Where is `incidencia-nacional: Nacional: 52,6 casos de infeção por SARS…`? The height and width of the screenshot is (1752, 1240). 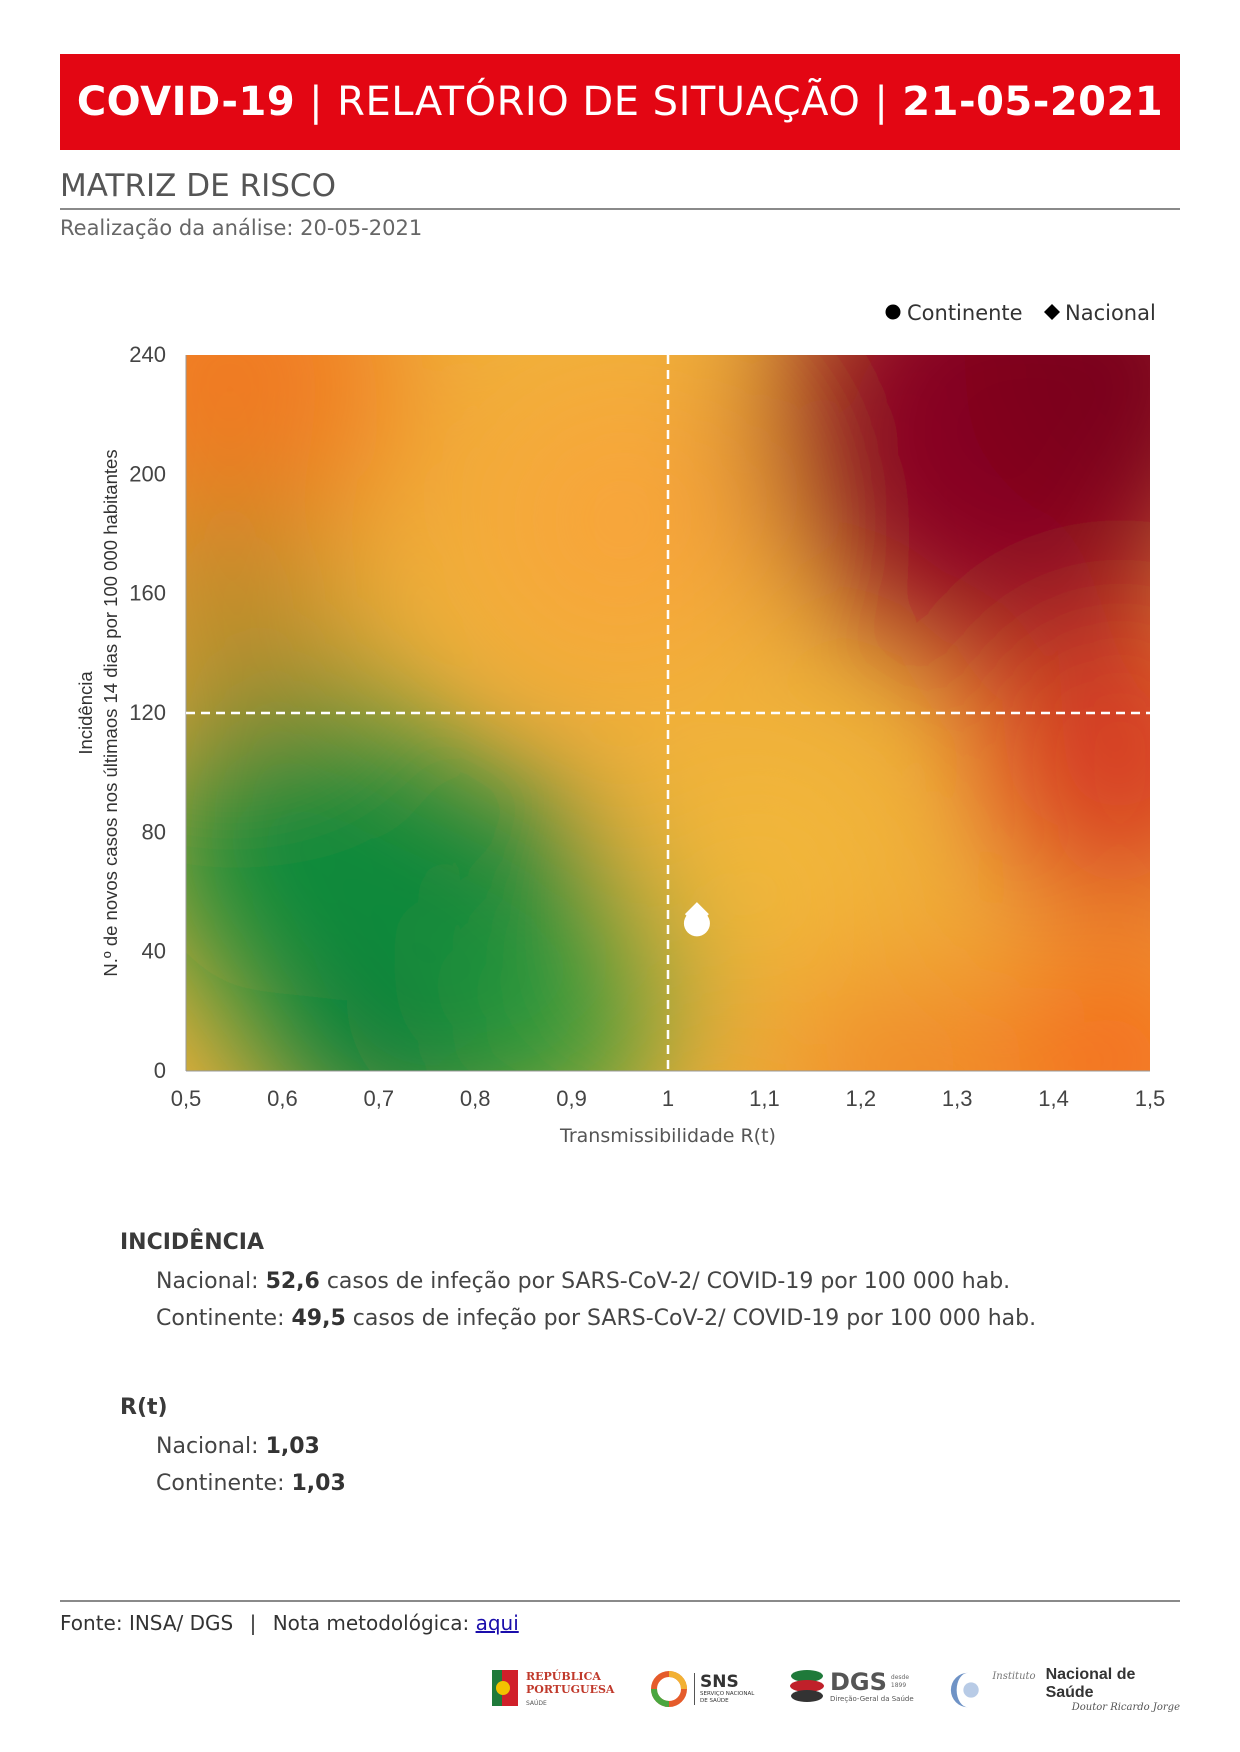
incidencia-nacional: Nacional: 52,6 casos de infeção por SARS… is located at coordinates (596, 1281).